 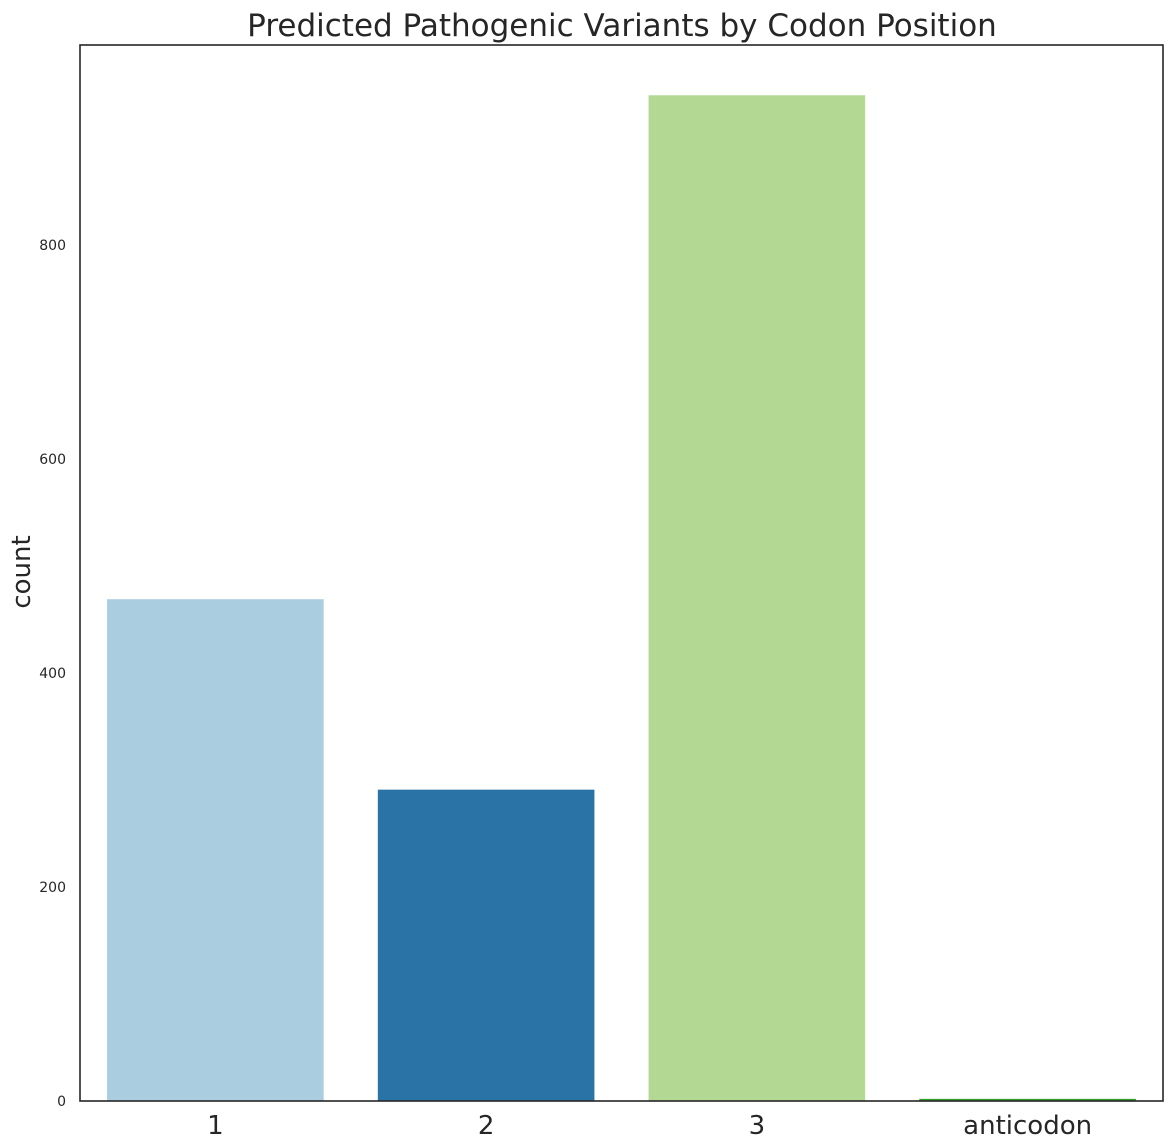 I want to click on y-axis-label: count, so click(x=22, y=571).